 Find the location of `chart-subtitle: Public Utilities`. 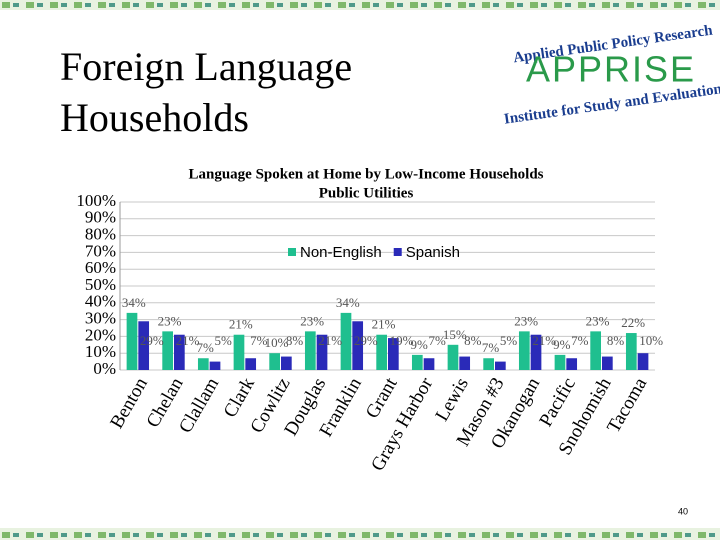

chart-subtitle: Public Utilities is located at coordinates (366, 193).